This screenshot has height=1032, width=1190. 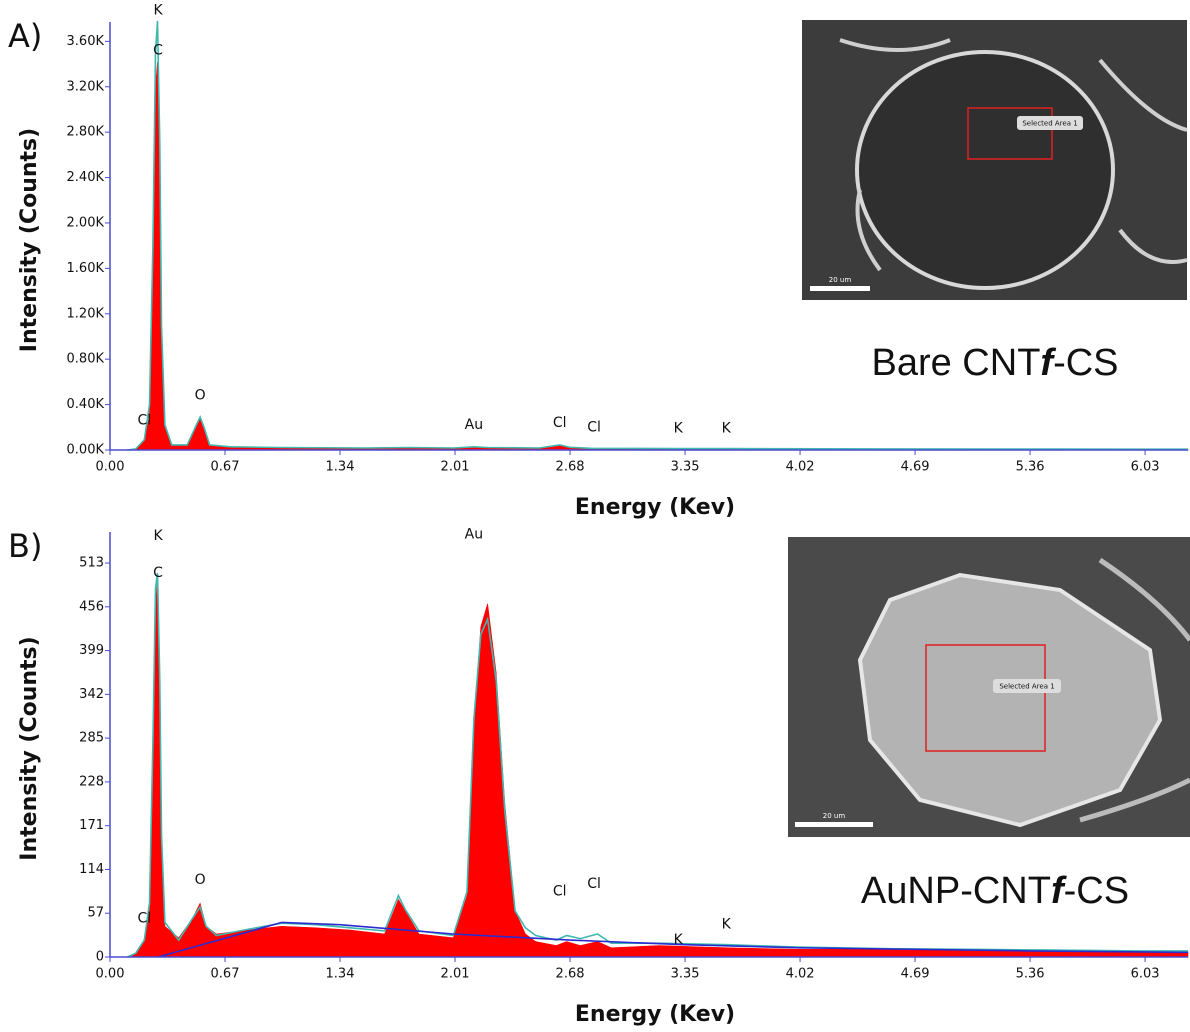 What do you see at coordinates (86, 313) in the screenshot?
I see `y-tick-label: 1.20K` at bounding box center [86, 313].